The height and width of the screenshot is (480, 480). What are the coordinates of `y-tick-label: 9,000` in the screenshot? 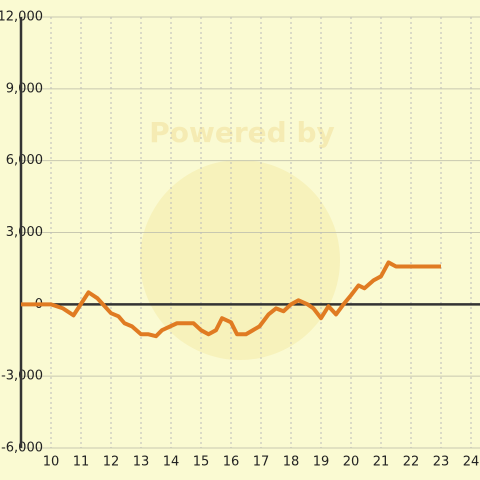 It's located at (24, 88).